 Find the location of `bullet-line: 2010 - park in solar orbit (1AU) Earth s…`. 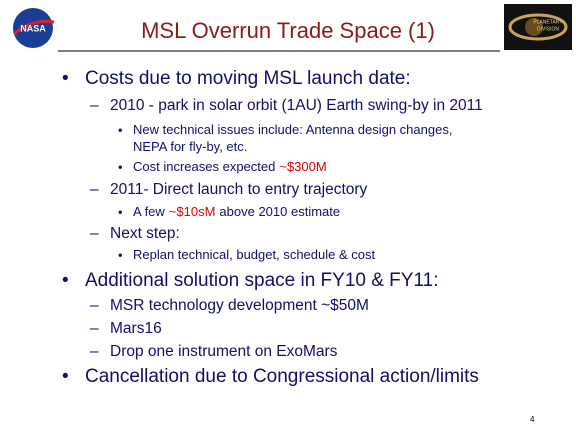

bullet-line: 2010 - park in solar orbit (1AU) Earth s… is located at coordinates (296, 105).